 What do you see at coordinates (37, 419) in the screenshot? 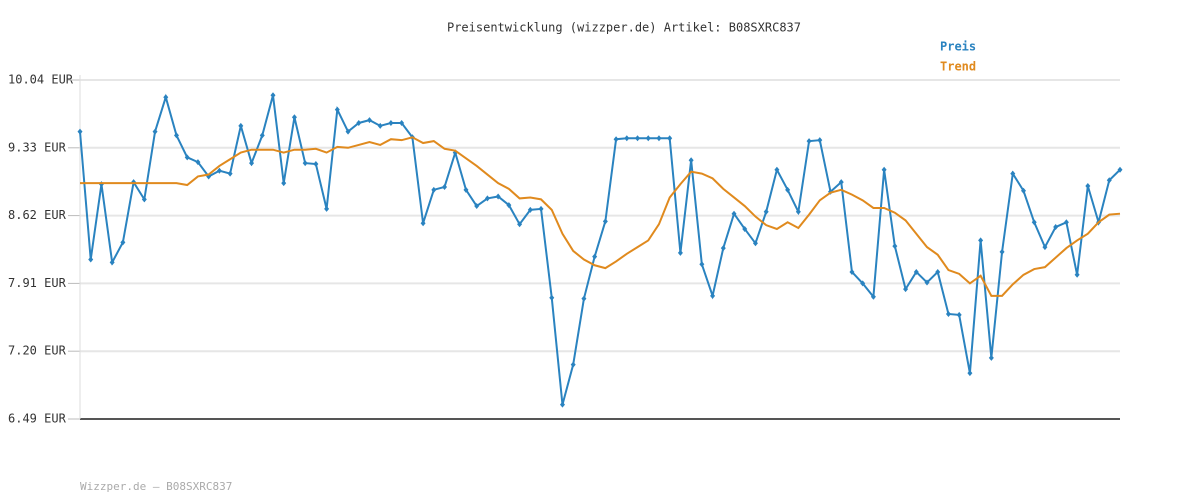
I see `y-tick-label: 6.49 EUR` at bounding box center [37, 419].